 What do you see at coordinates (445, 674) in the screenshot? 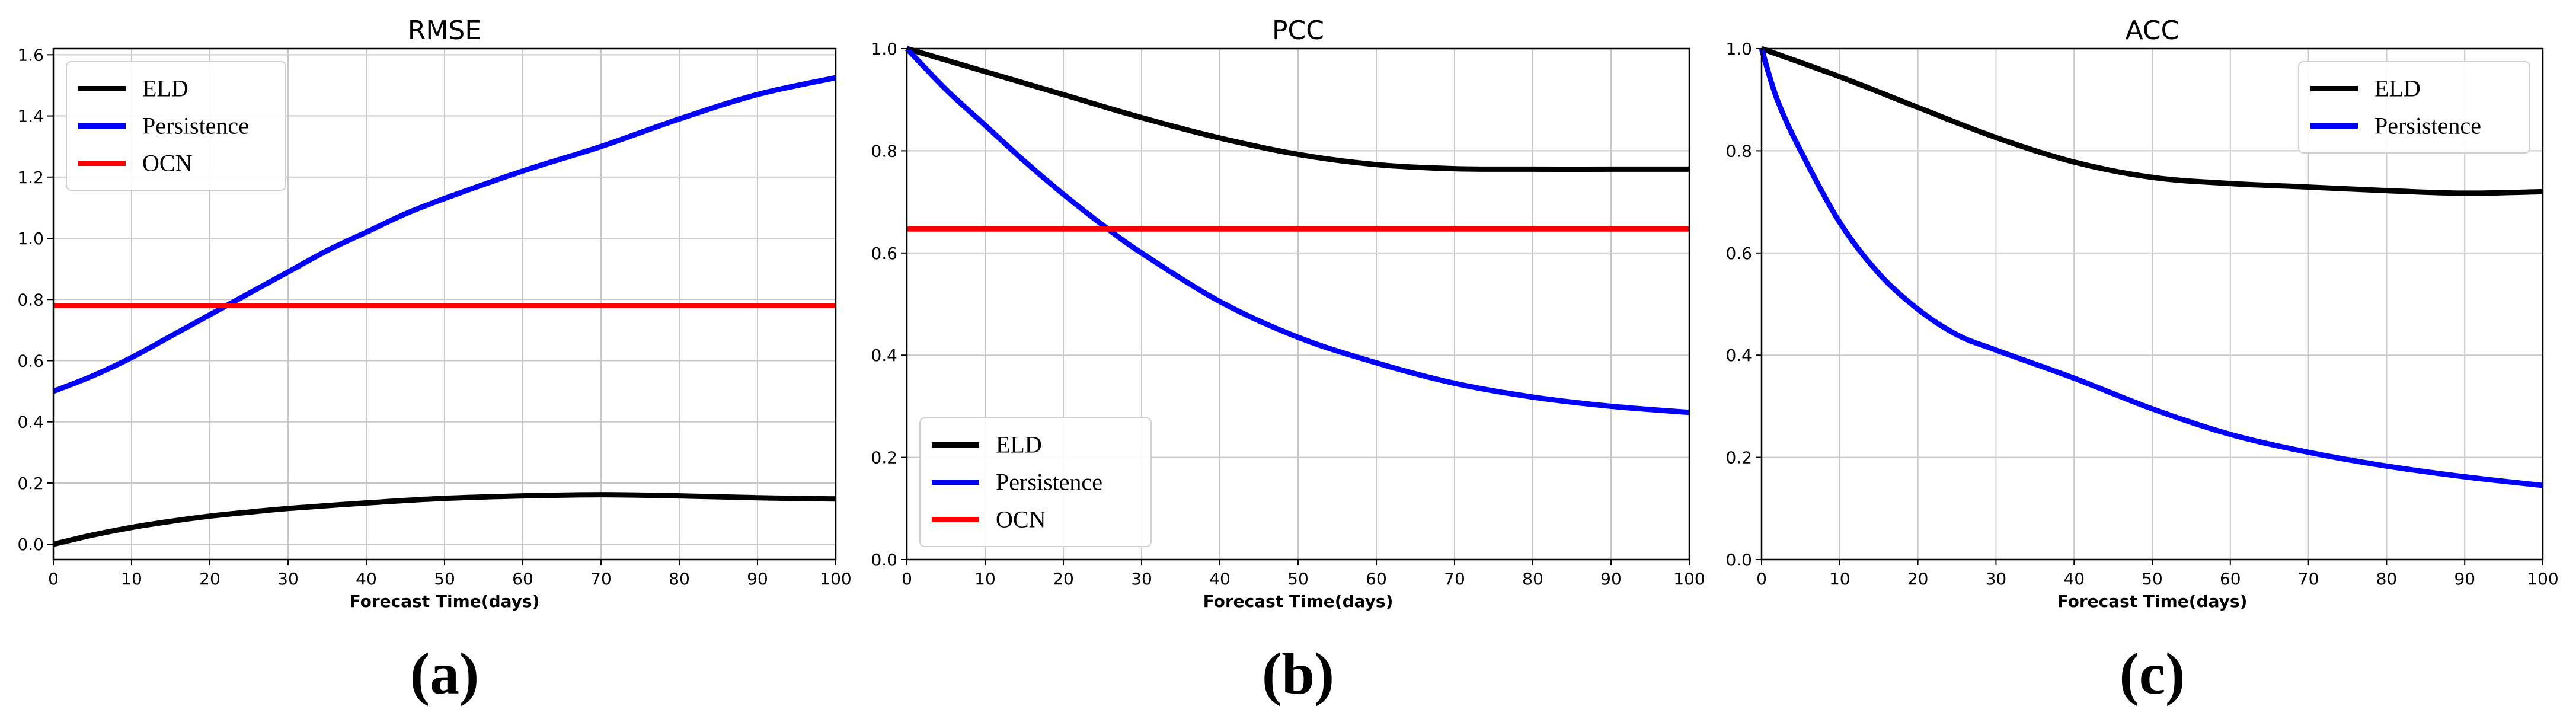
I see `panel-label: (a)` at bounding box center [445, 674].